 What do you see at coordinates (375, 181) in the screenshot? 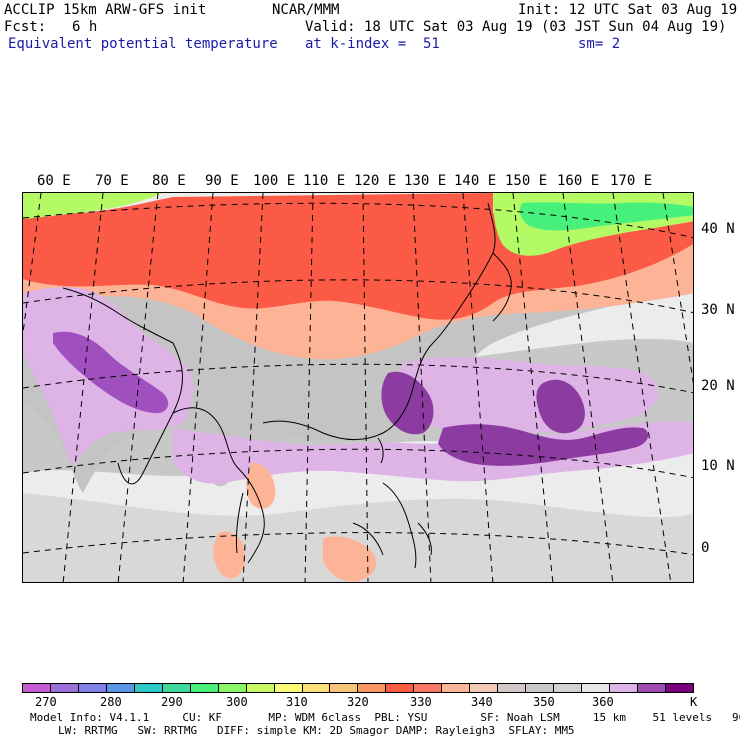
I see `lon-label: 120 E` at bounding box center [375, 181].